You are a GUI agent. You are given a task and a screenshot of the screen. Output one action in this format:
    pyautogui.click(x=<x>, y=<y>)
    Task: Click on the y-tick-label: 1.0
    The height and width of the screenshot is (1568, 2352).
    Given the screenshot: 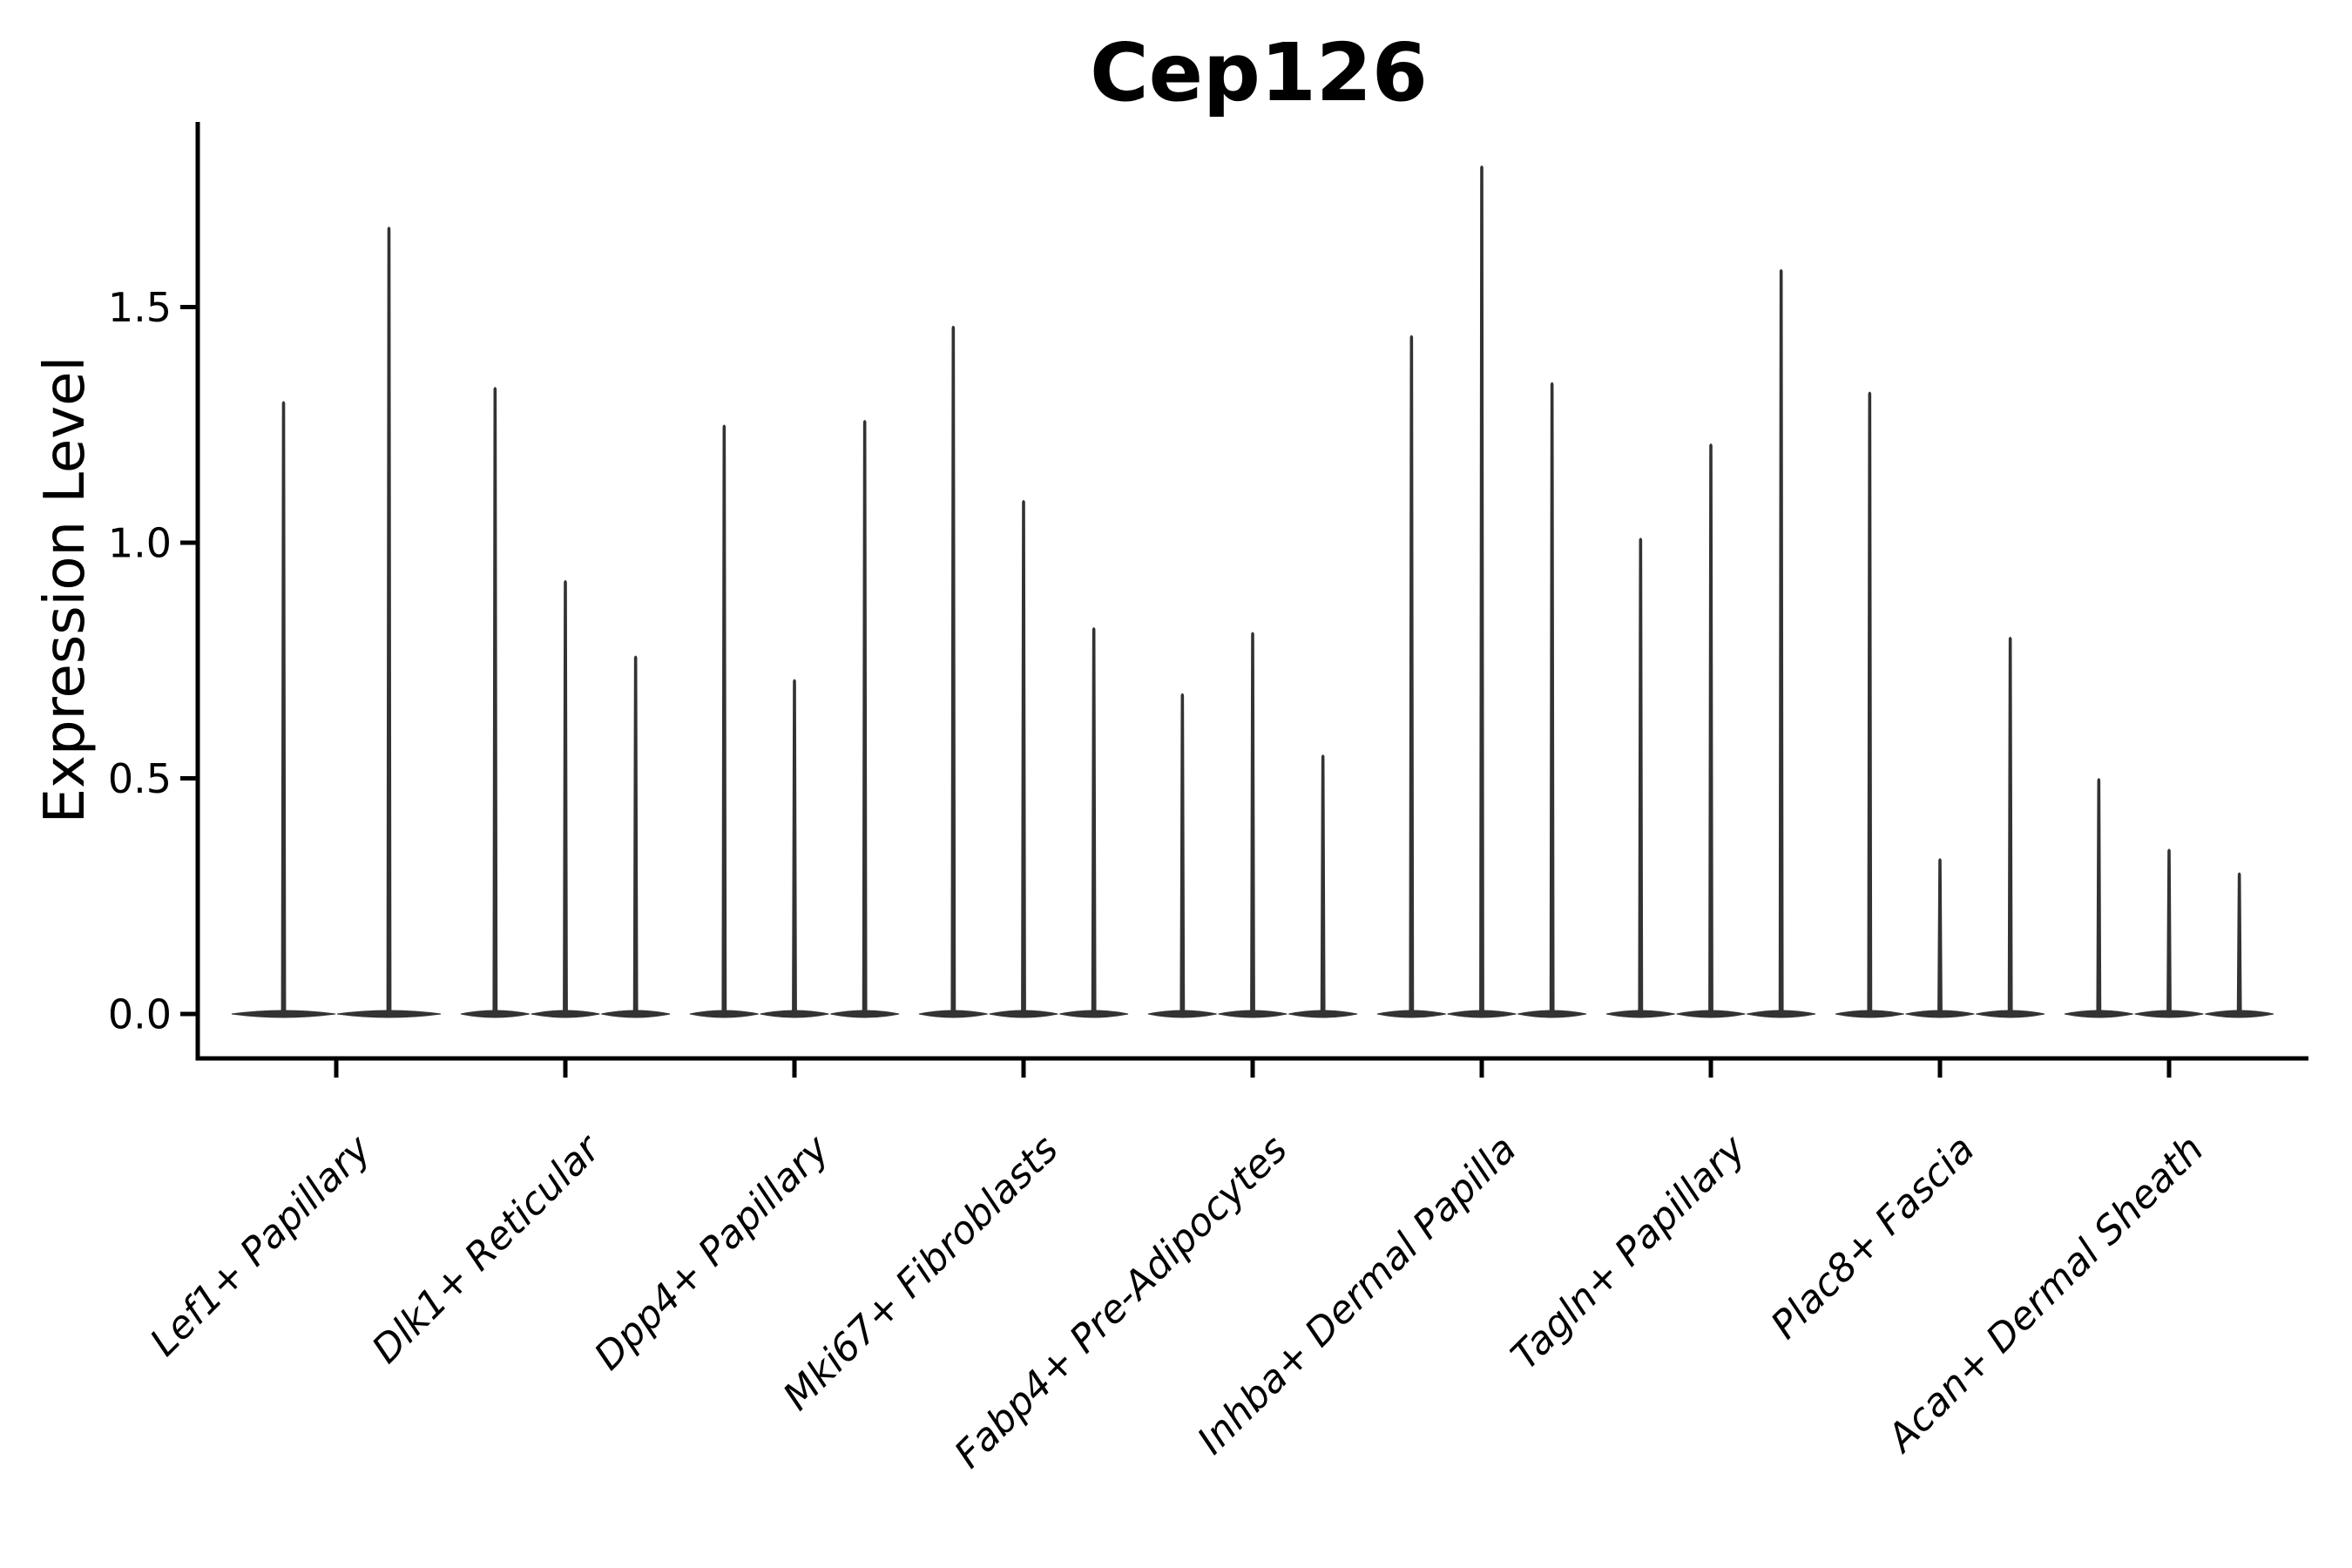 What is the action you would take?
    pyautogui.click(x=140, y=544)
    